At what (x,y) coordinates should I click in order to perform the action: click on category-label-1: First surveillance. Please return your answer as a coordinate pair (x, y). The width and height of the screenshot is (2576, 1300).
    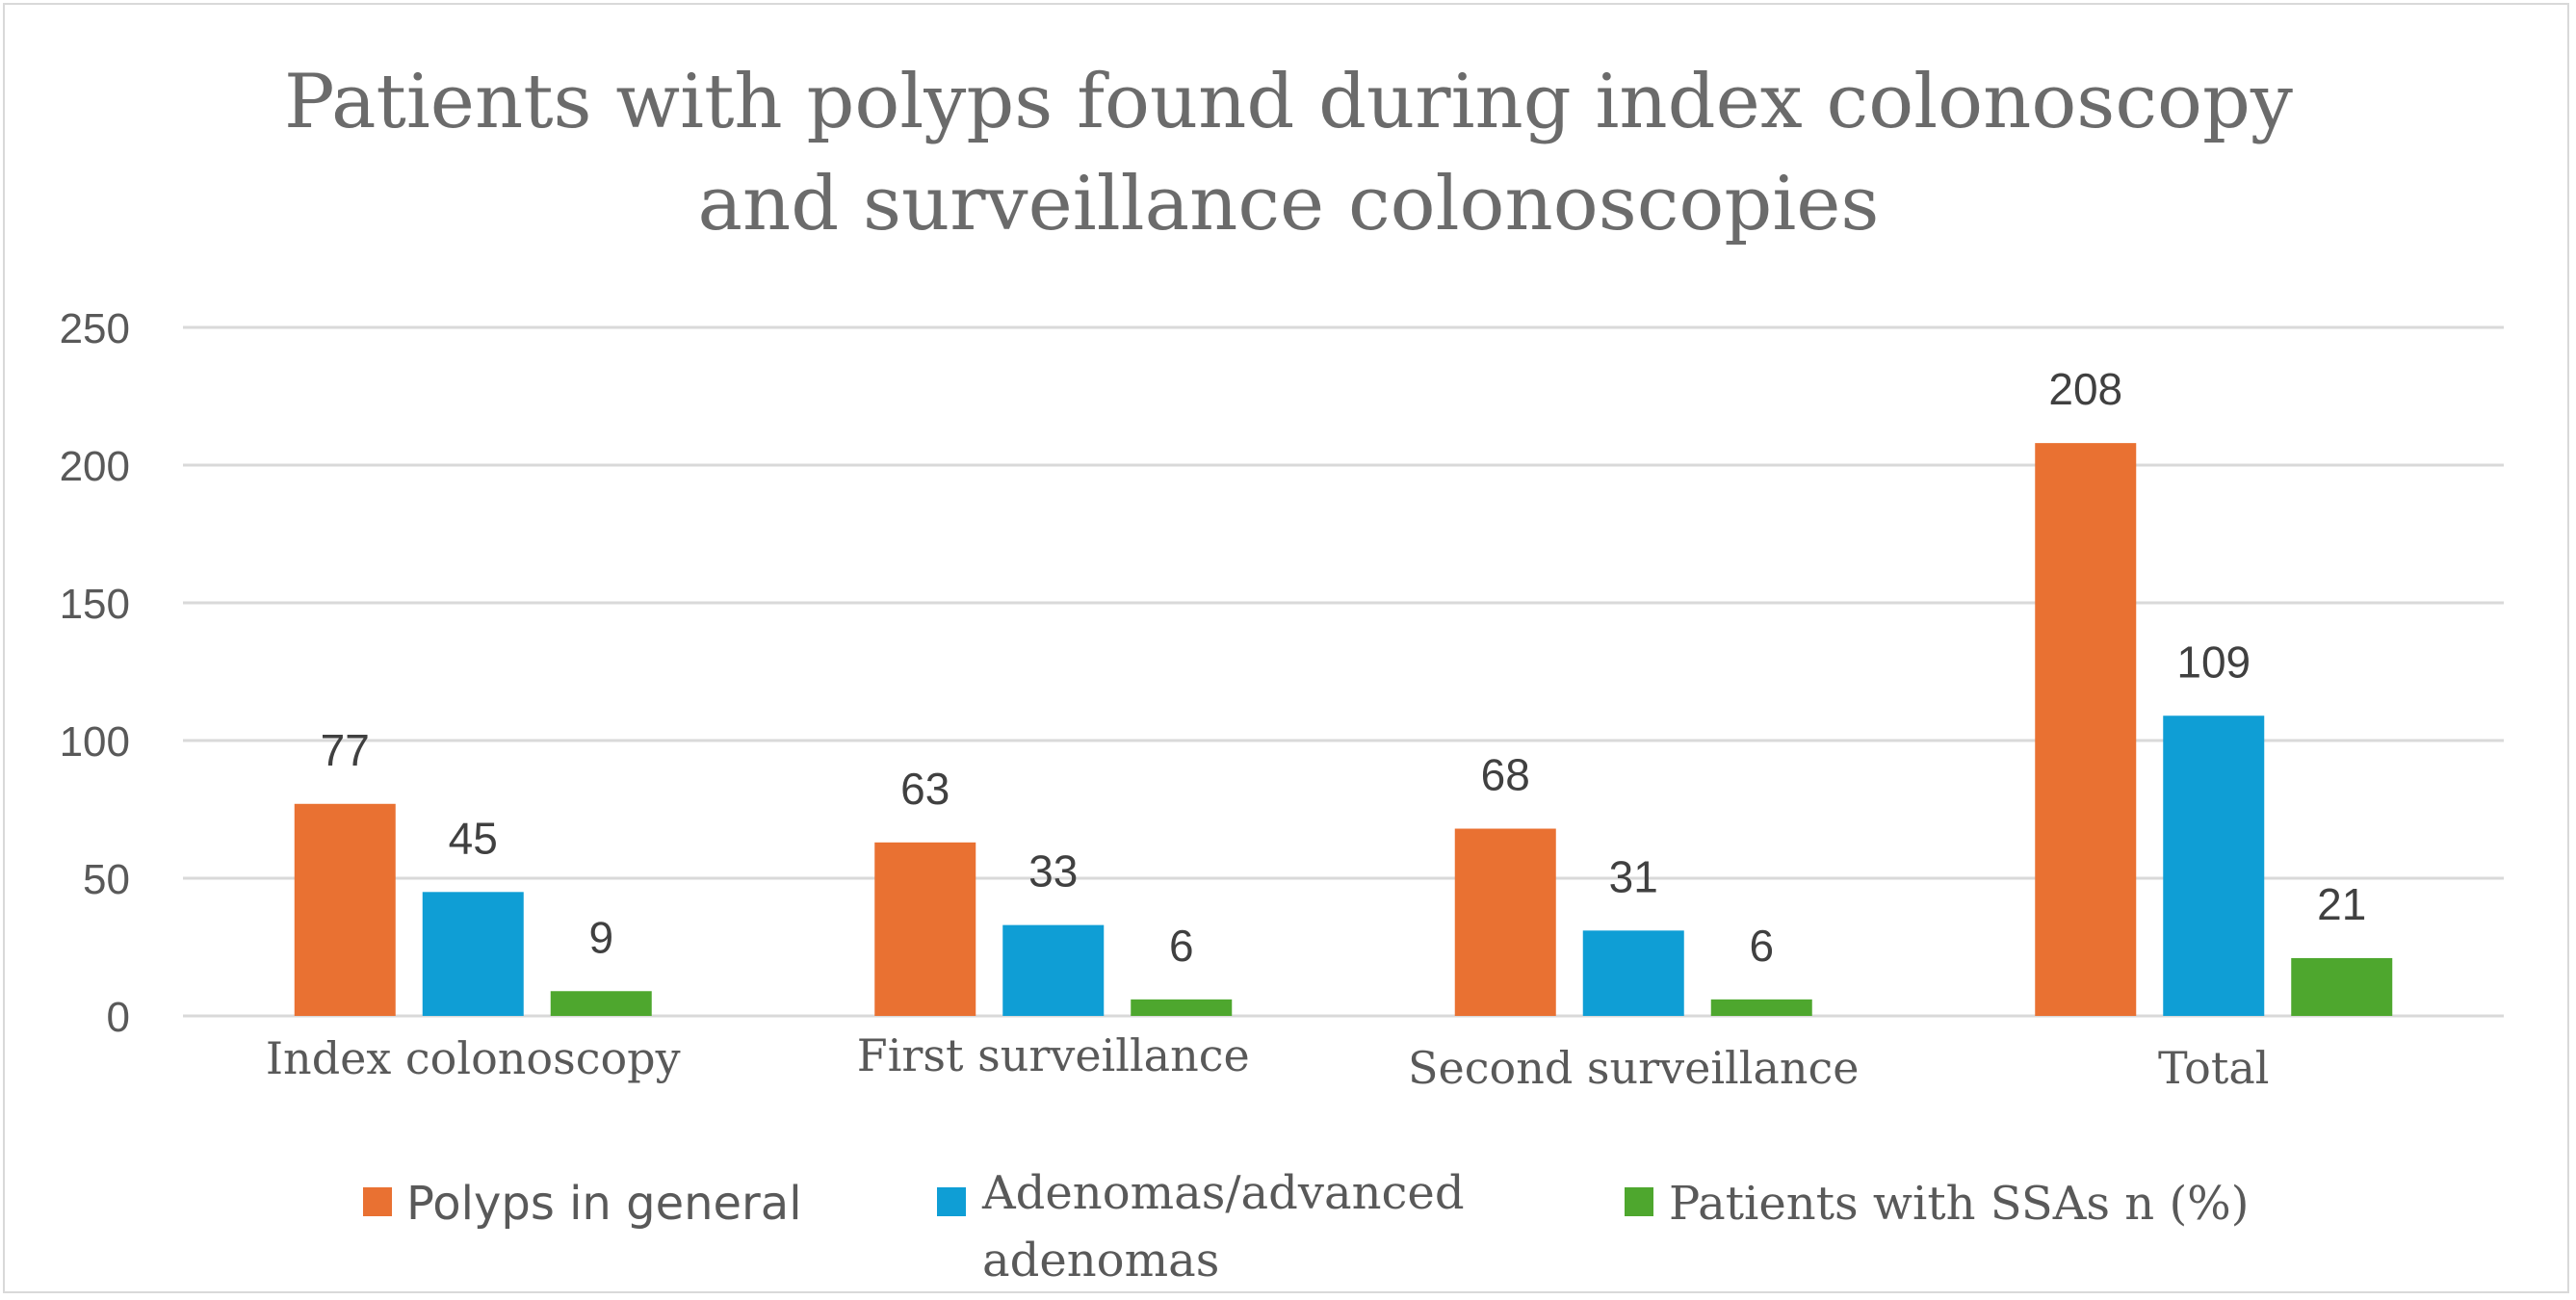
    Looking at the image, I should click on (1053, 1055).